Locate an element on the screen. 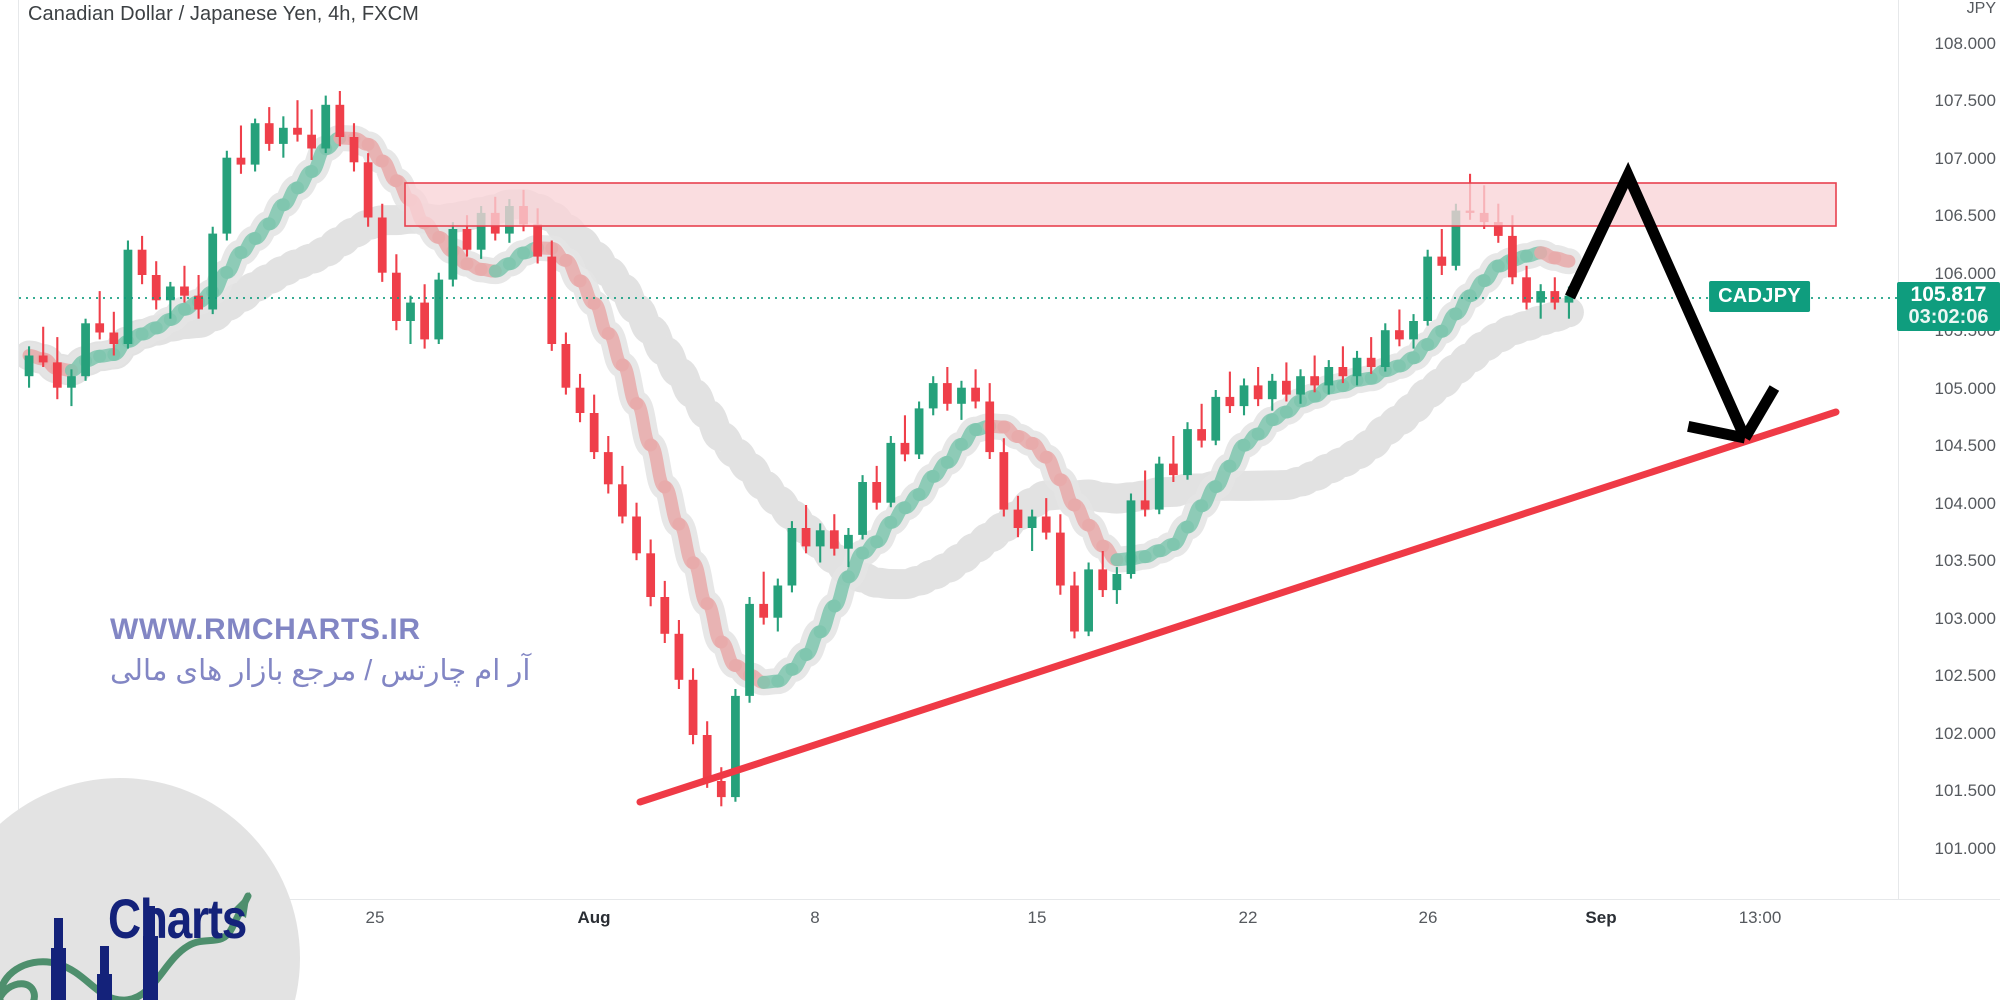 The image size is (2000, 1000). time-axis-tick: 25 is located at coordinates (375, 917).